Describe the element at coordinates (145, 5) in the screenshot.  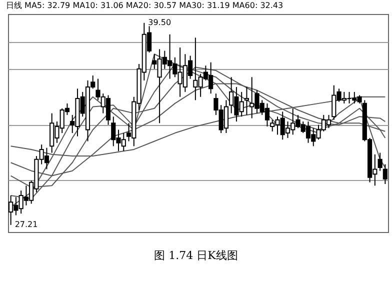
I see `chart-title: 日线 MA5: 32.79 MA10: 31.06 MA20: 30.57 MA30: 31.19 MA60: 32.43` at that location.